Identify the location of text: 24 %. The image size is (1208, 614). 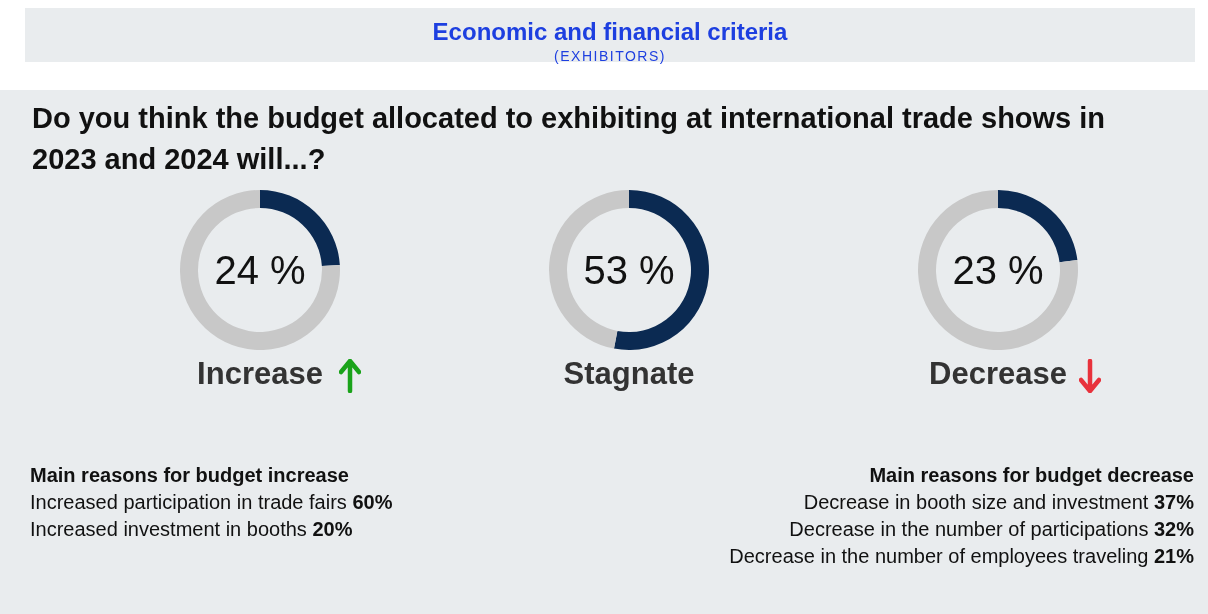
(260, 270).